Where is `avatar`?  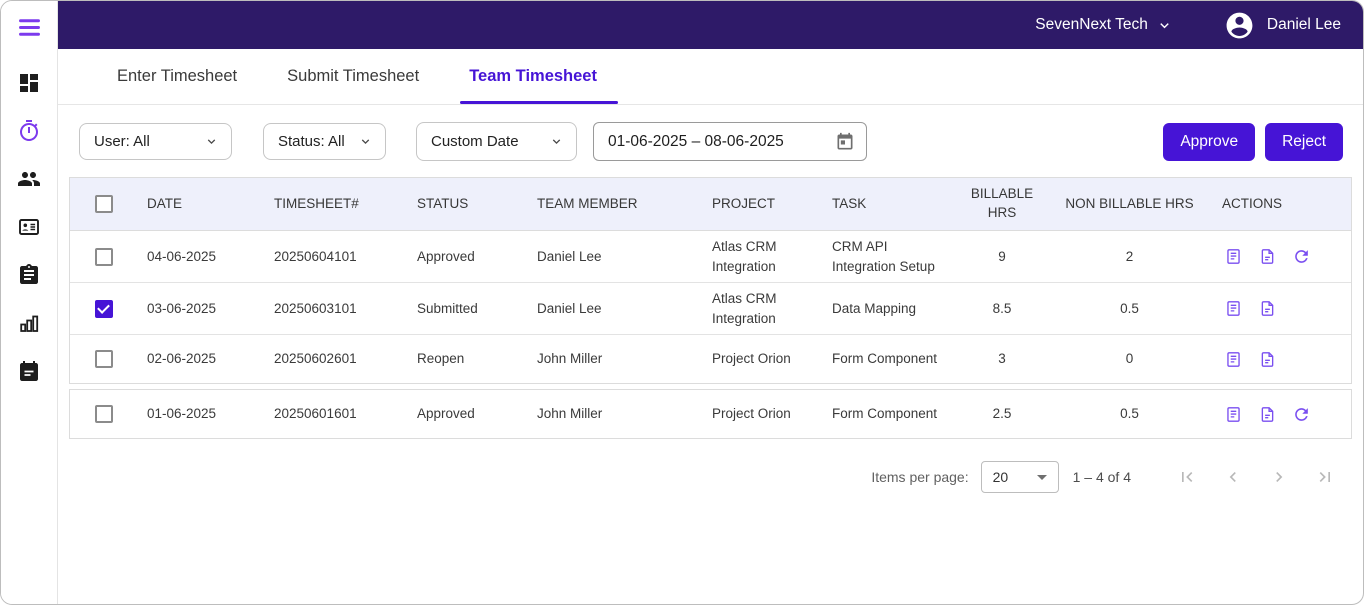 avatar is located at coordinates (1239, 25).